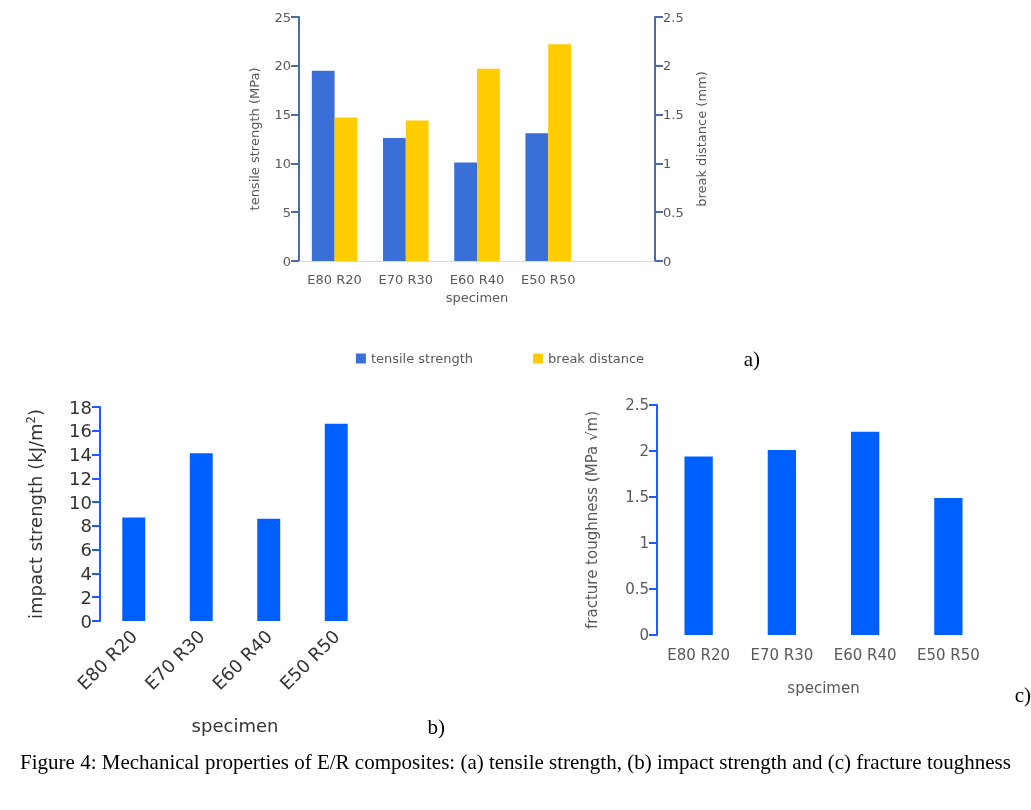 This screenshot has height=810, width=1031. What do you see at coordinates (282, 17) in the screenshot?
I see `y-tick-label: 25` at bounding box center [282, 17].